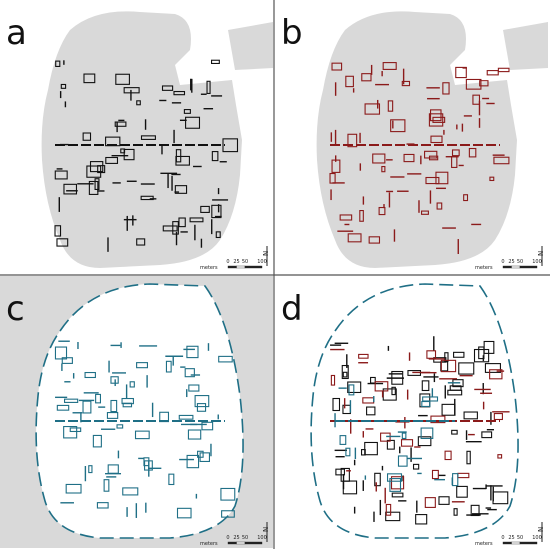 This screenshot has height=549, width=550. I want to click on scale-tick-label: 25, so click(236, 262).